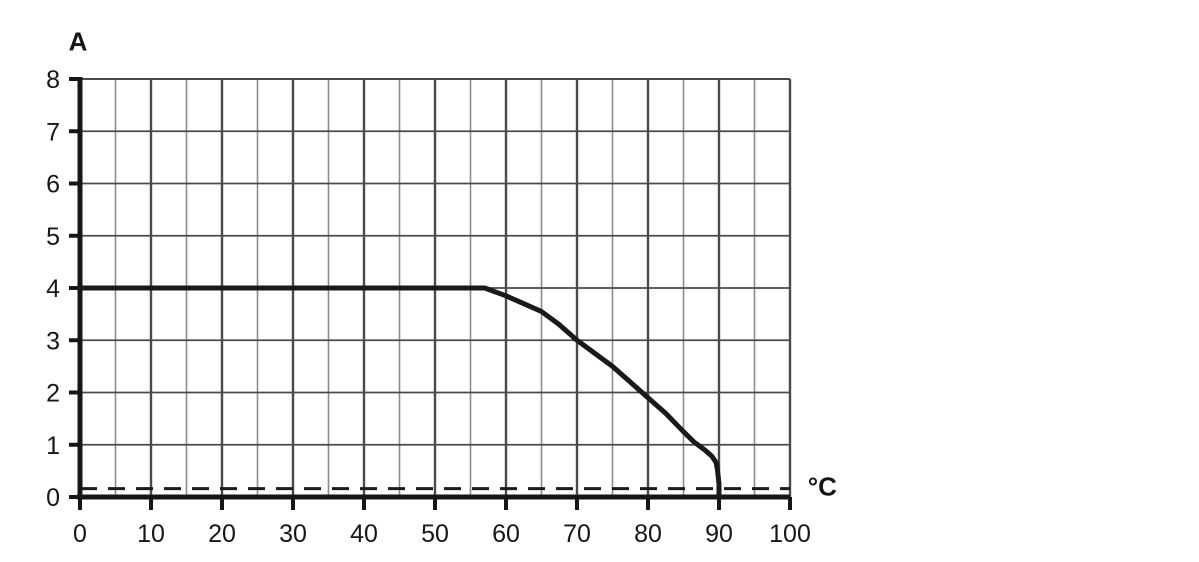 This screenshot has height=562, width=1199. What do you see at coordinates (53, 498) in the screenshot?
I see `y-tick-label: 0` at bounding box center [53, 498].